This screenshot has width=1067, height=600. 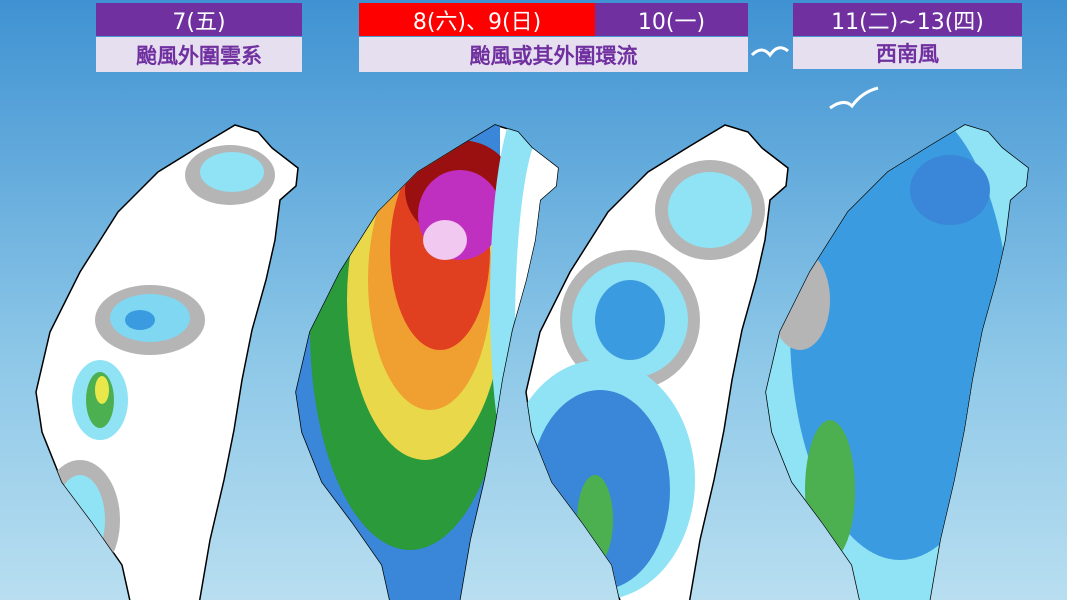 What do you see at coordinates (907, 19) in the screenshot?
I see `date-label: 11(二)~13(四)` at bounding box center [907, 19].